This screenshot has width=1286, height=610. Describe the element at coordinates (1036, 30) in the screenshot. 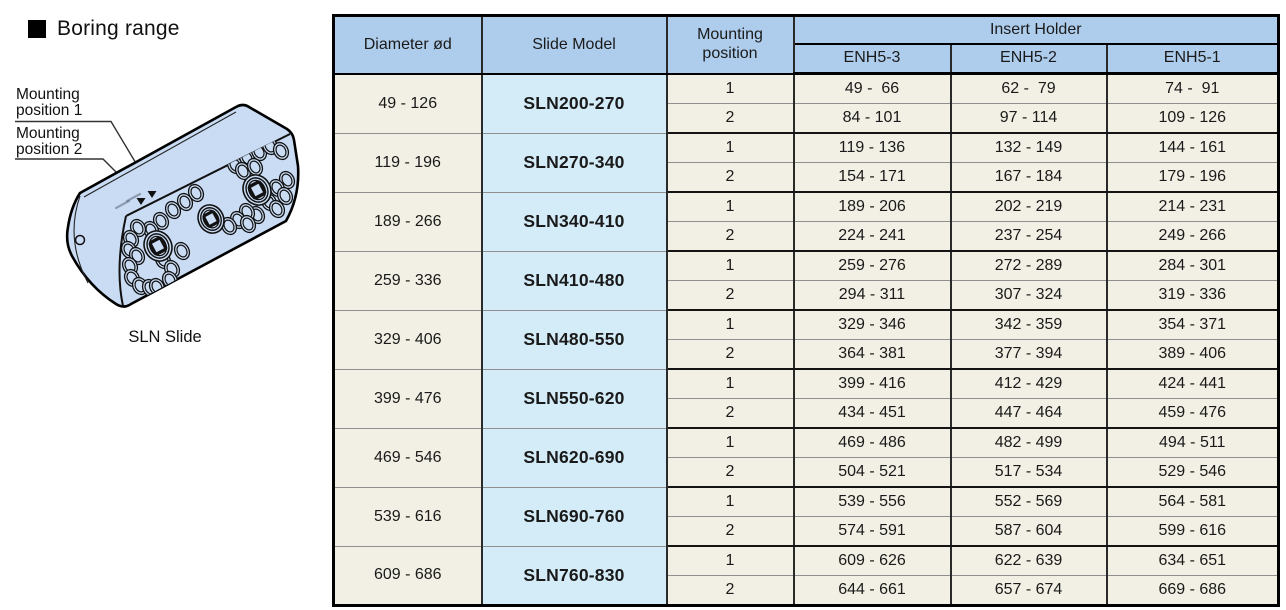

I see `insert-holder-header: Insert Holder` at that location.